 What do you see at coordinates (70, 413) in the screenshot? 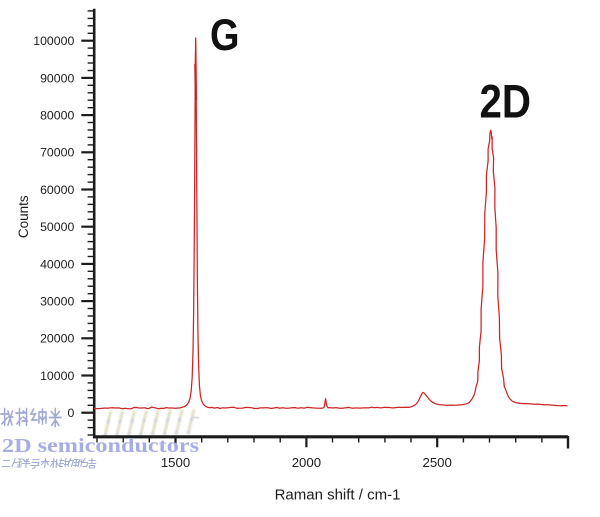
I see `svg-text: 0` at bounding box center [70, 413].